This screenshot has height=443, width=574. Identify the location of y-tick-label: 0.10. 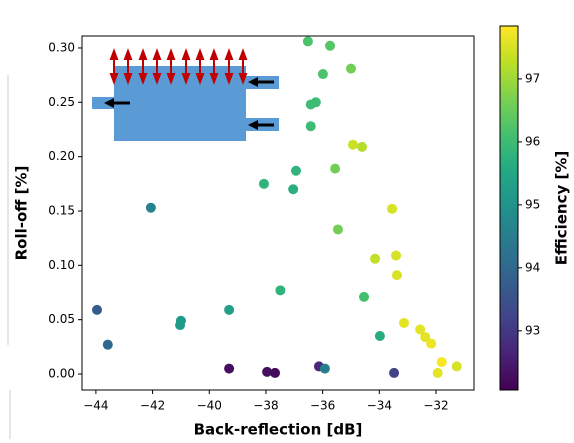
(61, 265).